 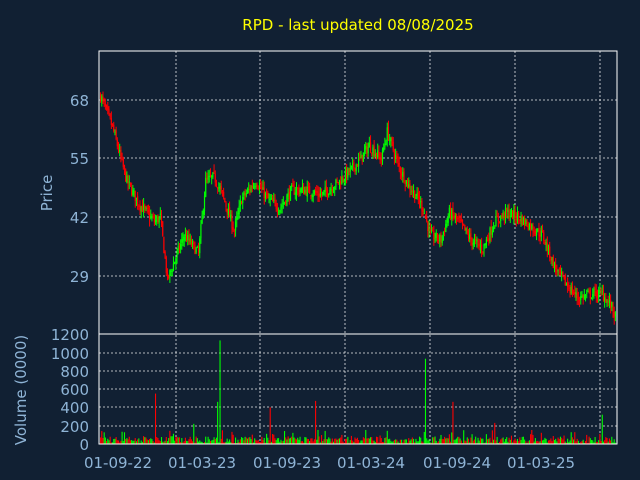 I want to click on volume-tick-label: 800, so click(x=74, y=372).